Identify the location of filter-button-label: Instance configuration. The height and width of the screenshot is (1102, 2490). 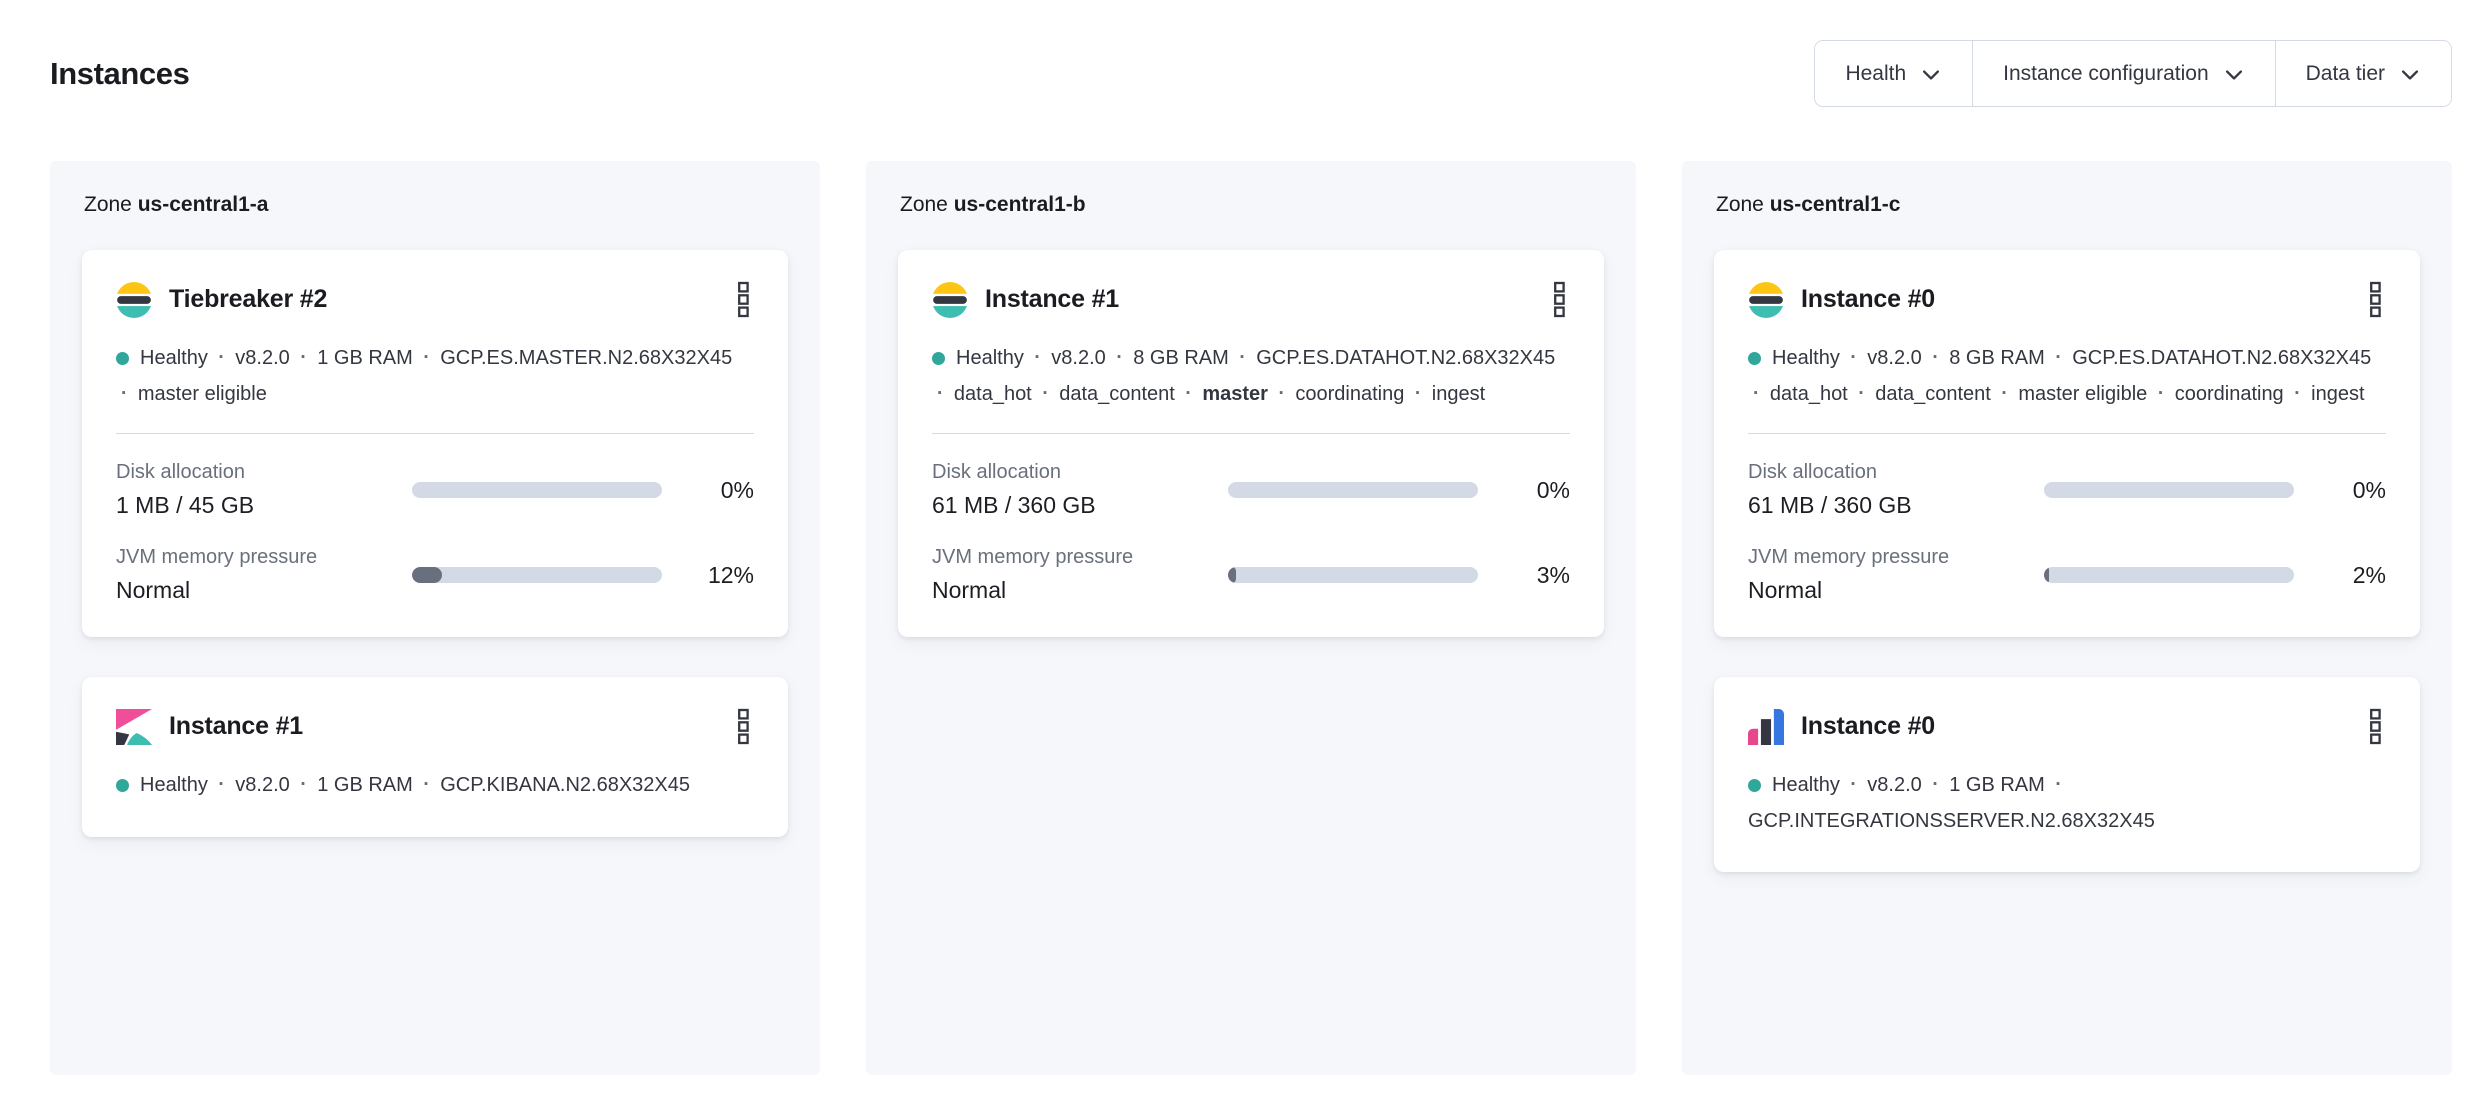
(2106, 73).